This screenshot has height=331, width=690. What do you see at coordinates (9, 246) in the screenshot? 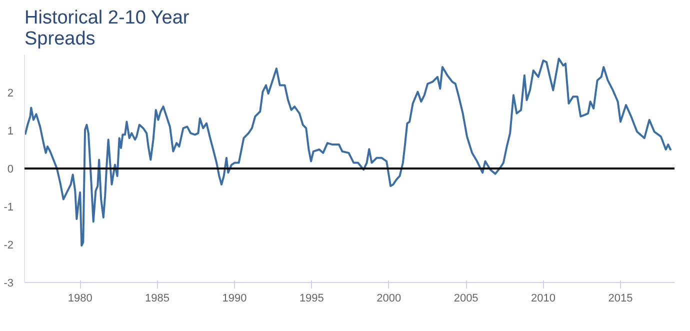
I see `y-tick-label: -2` at bounding box center [9, 246].